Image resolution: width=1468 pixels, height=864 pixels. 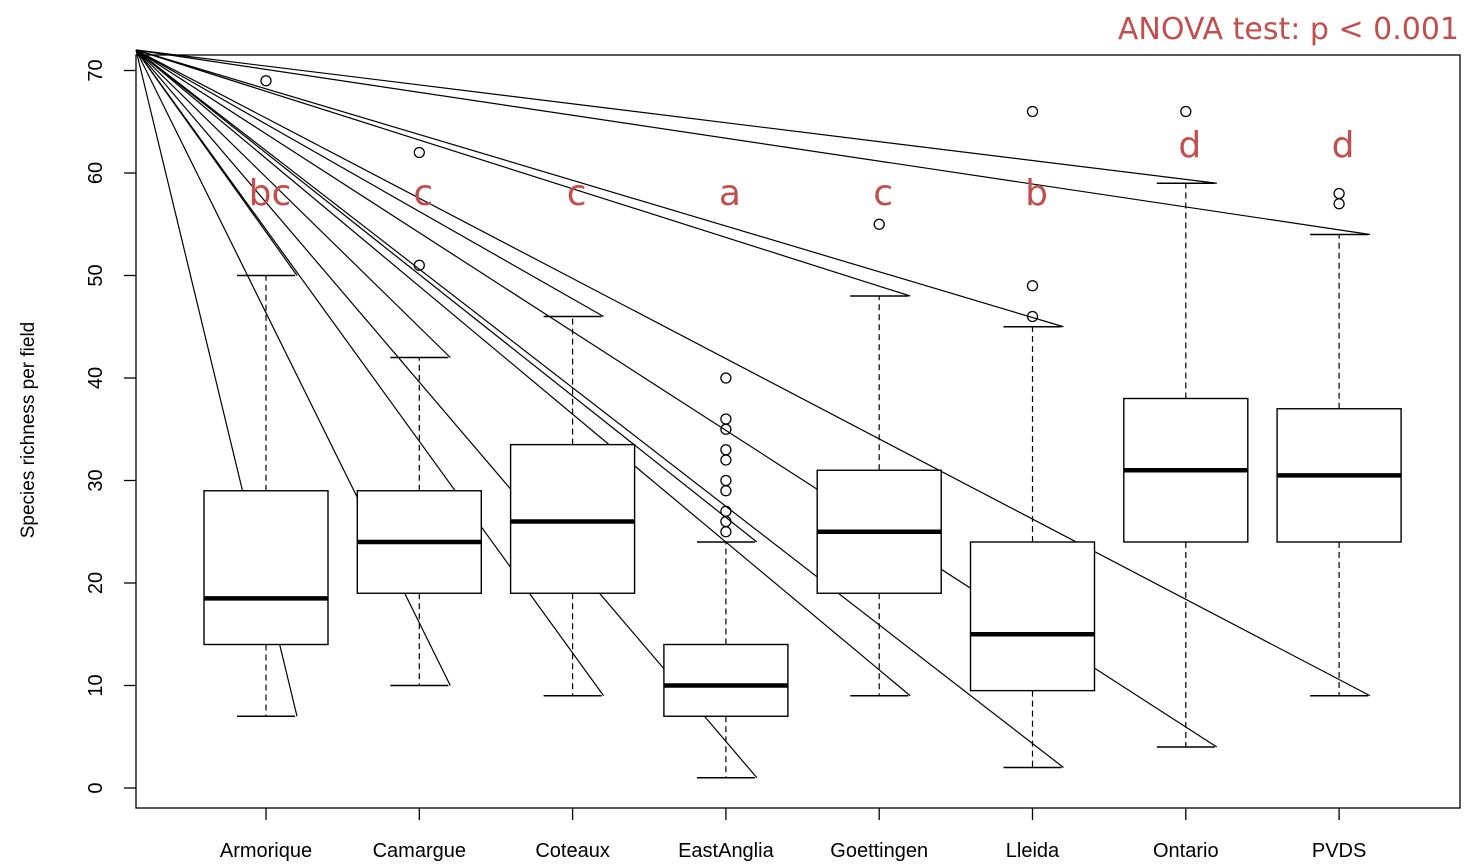 I want to click on x-tick-label: Coteaux, so click(x=572, y=851).